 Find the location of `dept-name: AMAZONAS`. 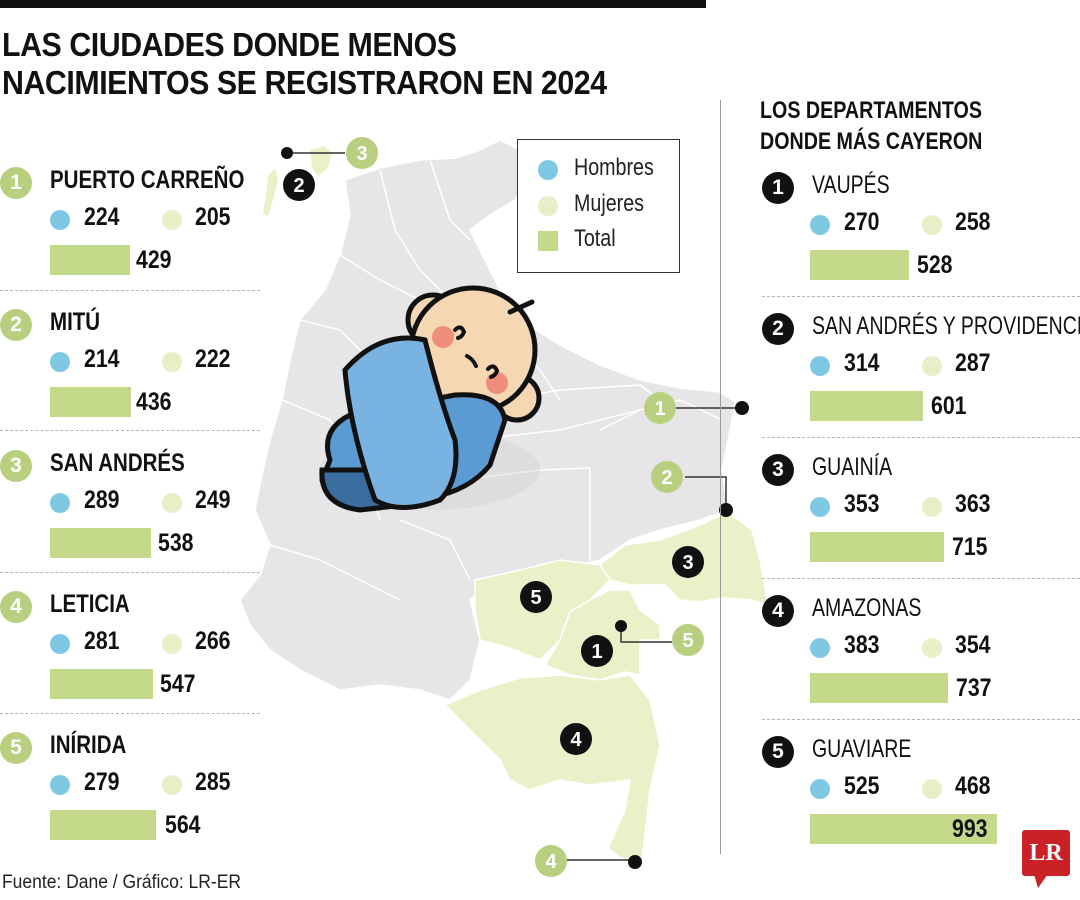

dept-name: AMAZONAS is located at coordinates (867, 608).